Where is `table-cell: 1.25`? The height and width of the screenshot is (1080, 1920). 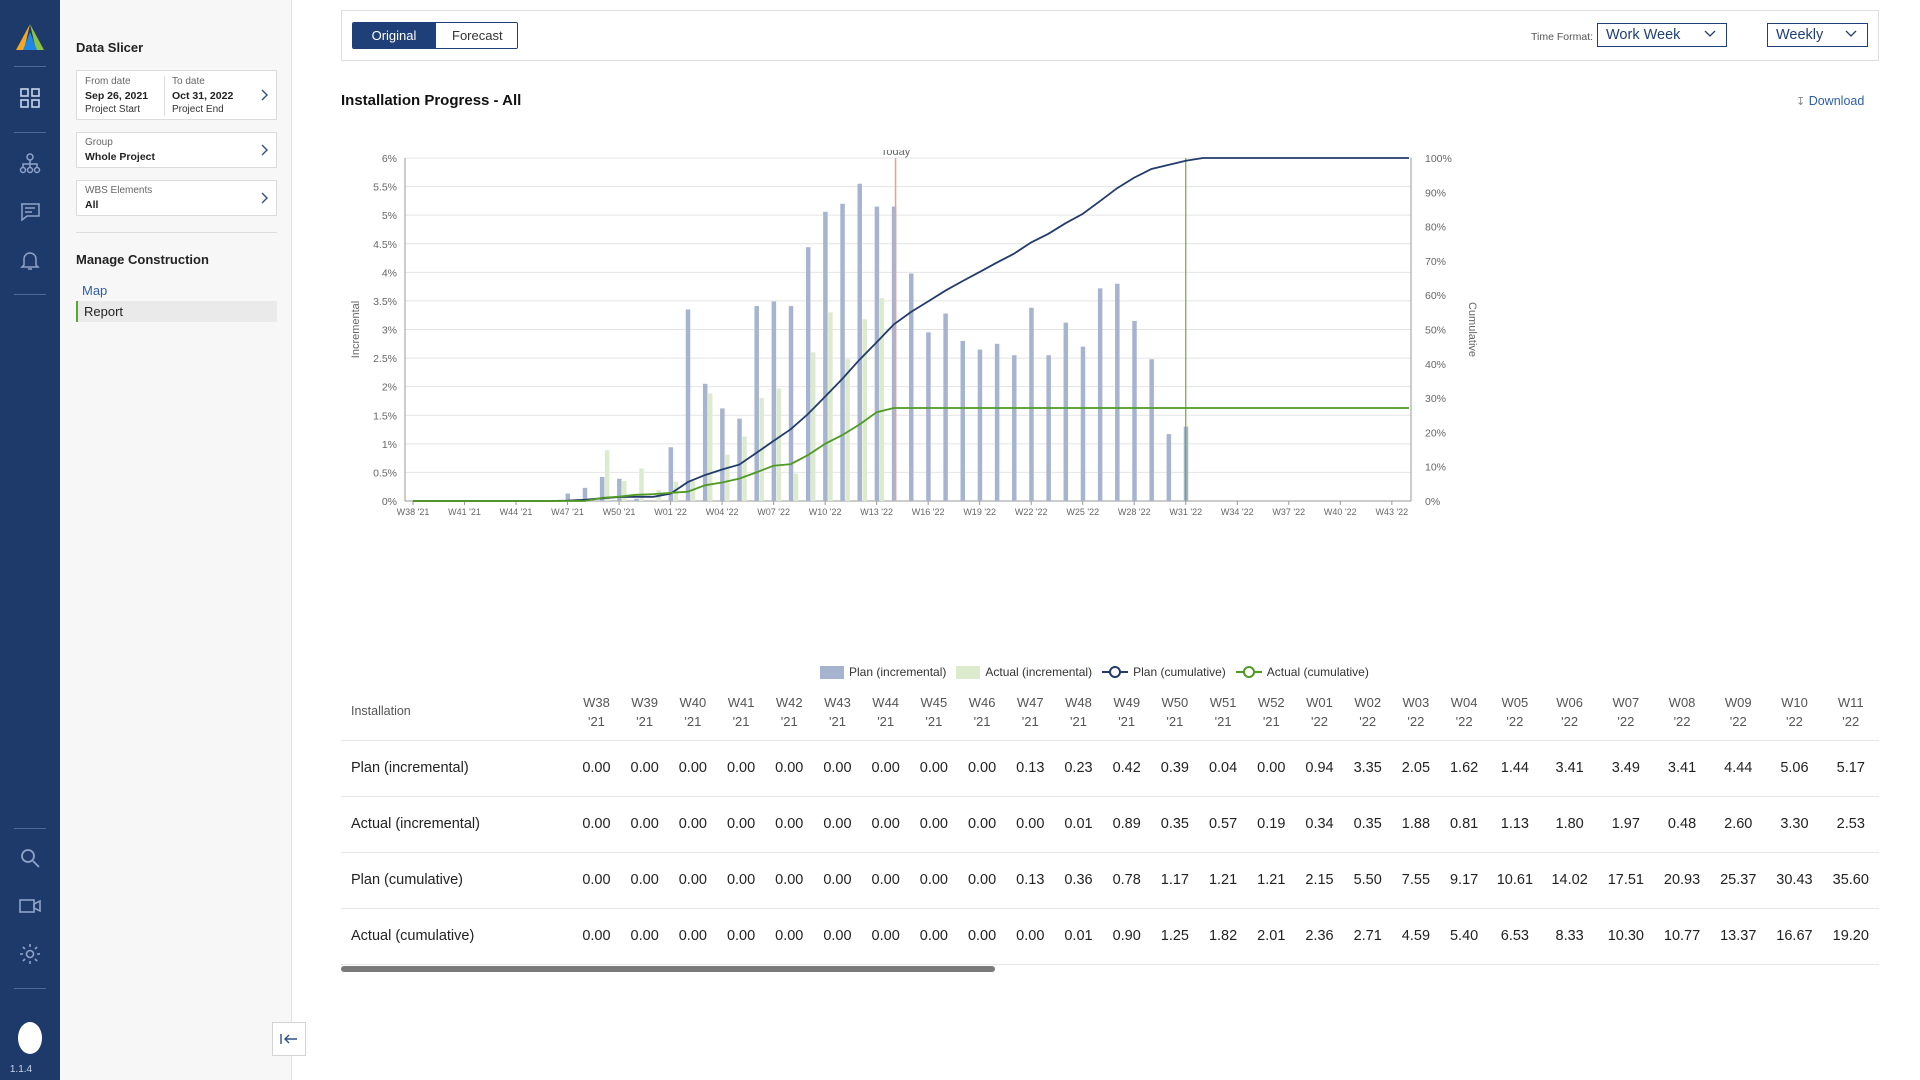 table-cell: 1.25 is located at coordinates (1174, 936).